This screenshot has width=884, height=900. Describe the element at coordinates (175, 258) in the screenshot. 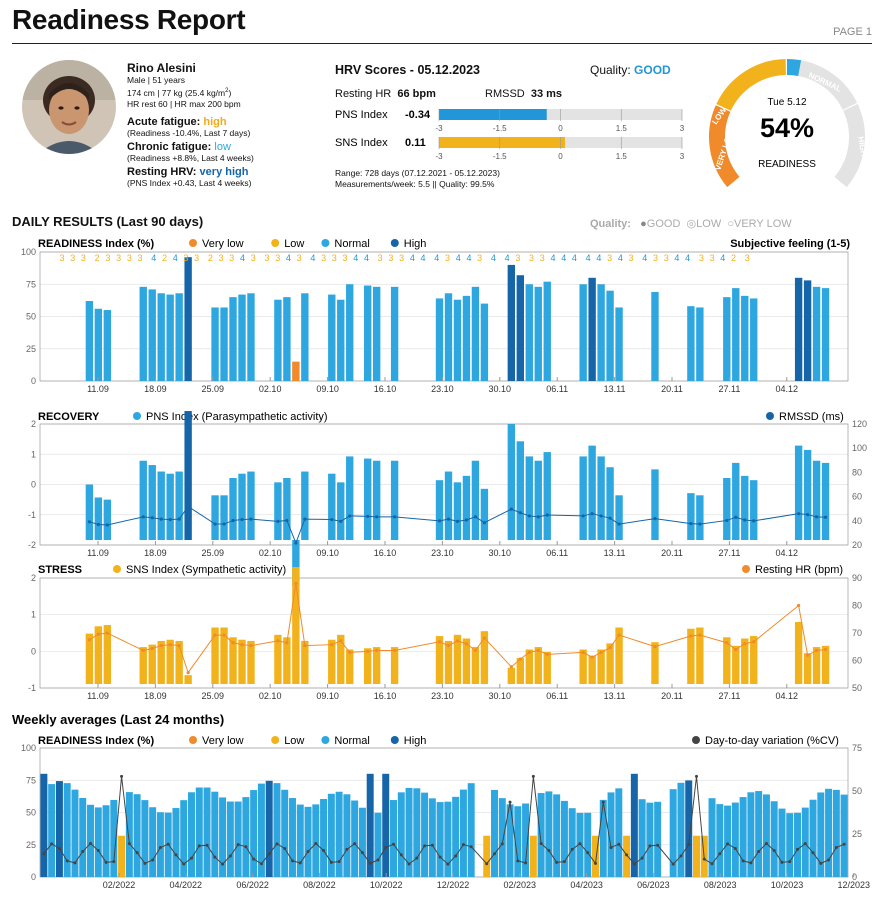

I see `subjective-mark: 4` at that location.